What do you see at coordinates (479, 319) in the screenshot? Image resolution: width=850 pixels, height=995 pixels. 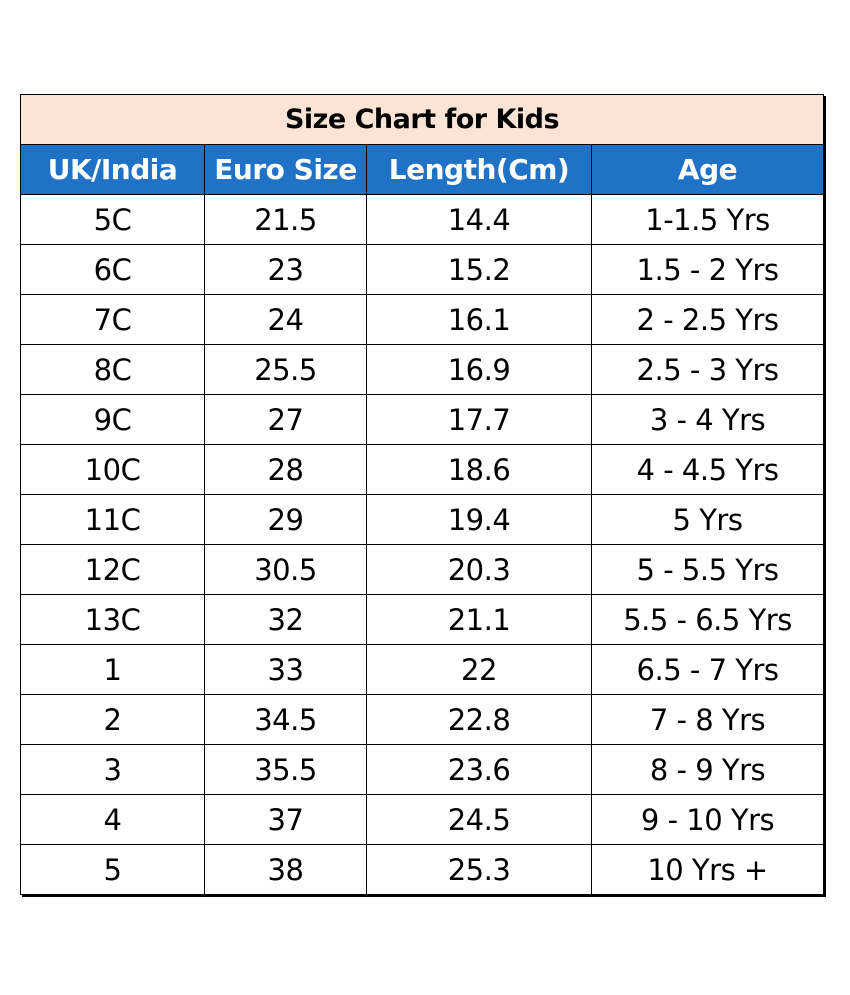 I see `length-cell: 16.1` at bounding box center [479, 319].